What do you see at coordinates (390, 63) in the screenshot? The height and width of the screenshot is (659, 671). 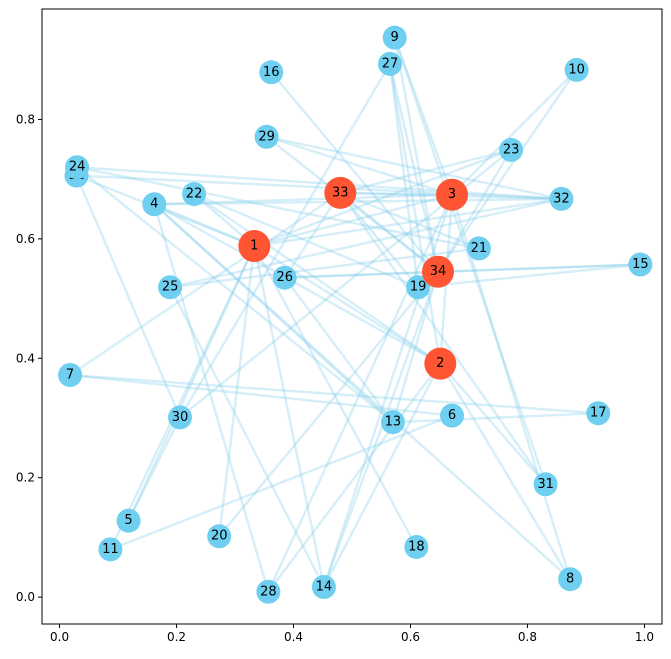 I see `node-label-27: 27` at bounding box center [390, 63].